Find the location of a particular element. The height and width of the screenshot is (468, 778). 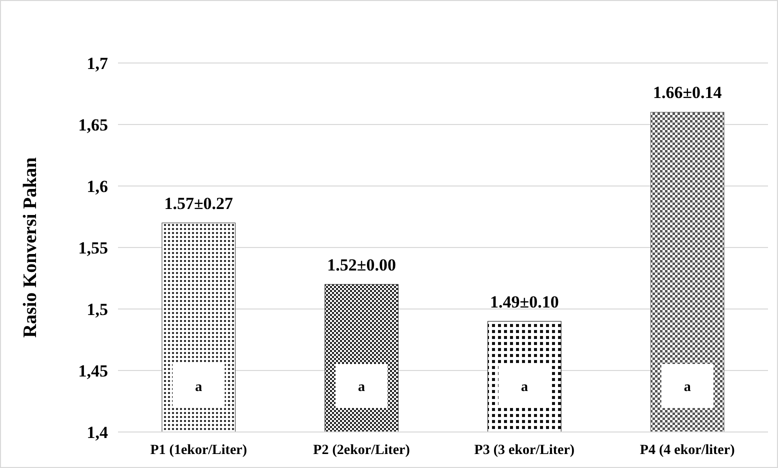

y-tick-label: 1,45 is located at coordinates (93, 370).